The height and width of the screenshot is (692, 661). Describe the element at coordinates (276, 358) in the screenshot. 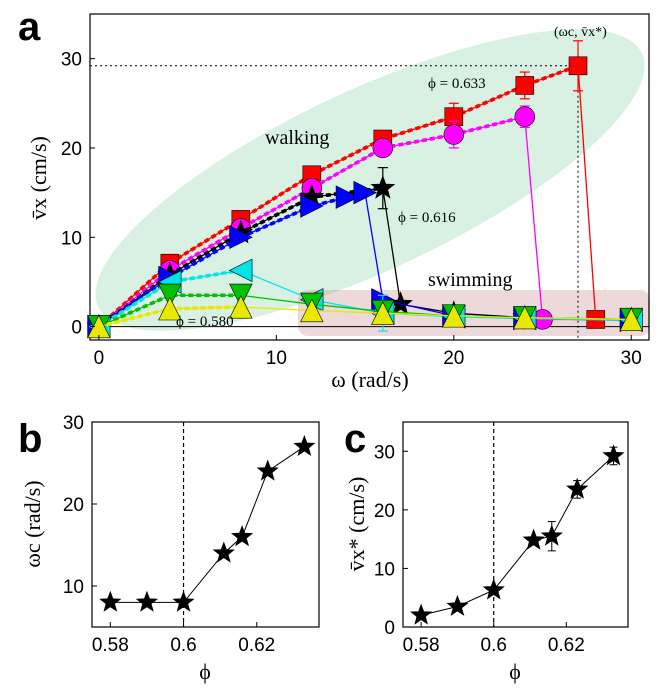

I see `x-tick-label: 10` at that location.